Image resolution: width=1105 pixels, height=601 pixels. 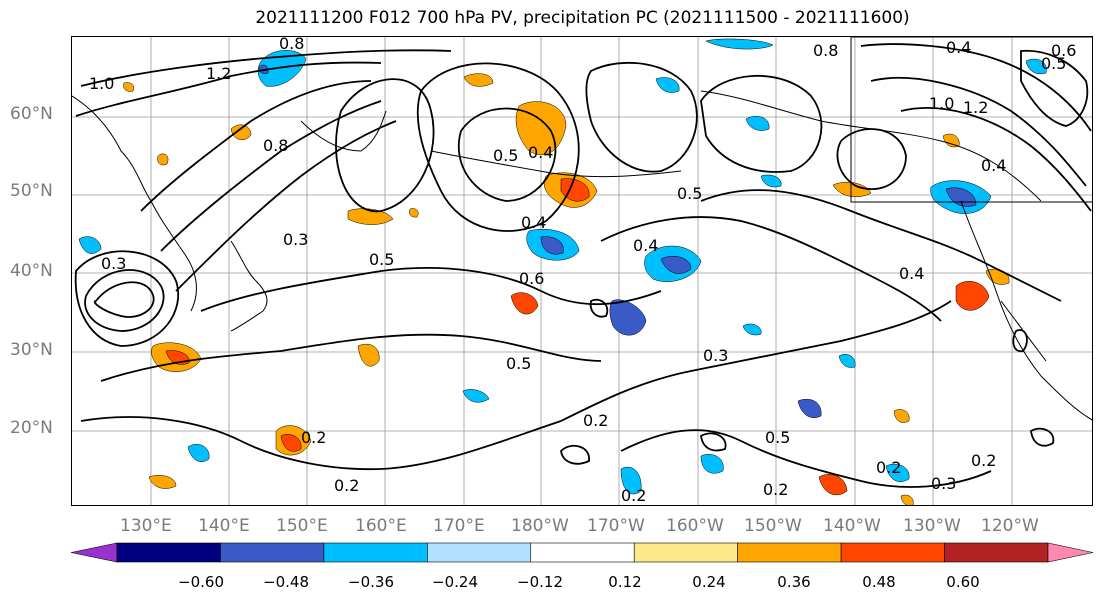 I want to click on colorbar-tick: 0.60, so click(x=963, y=582).